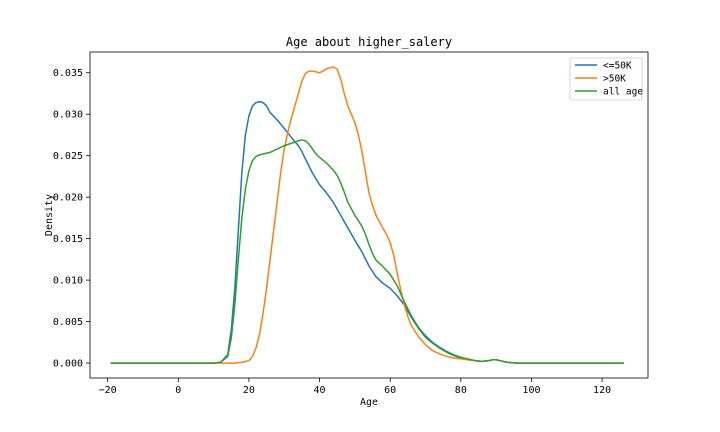  I want to click on y-tick-label: 0.010, so click(68, 281).